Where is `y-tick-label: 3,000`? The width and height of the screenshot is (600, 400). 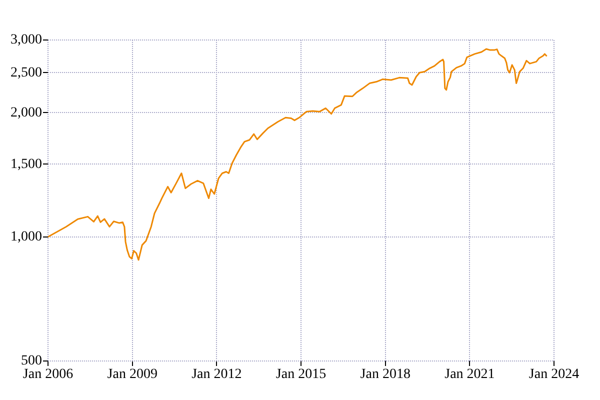 y-tick-label: 3,000 is located at coordinates (26, 40).